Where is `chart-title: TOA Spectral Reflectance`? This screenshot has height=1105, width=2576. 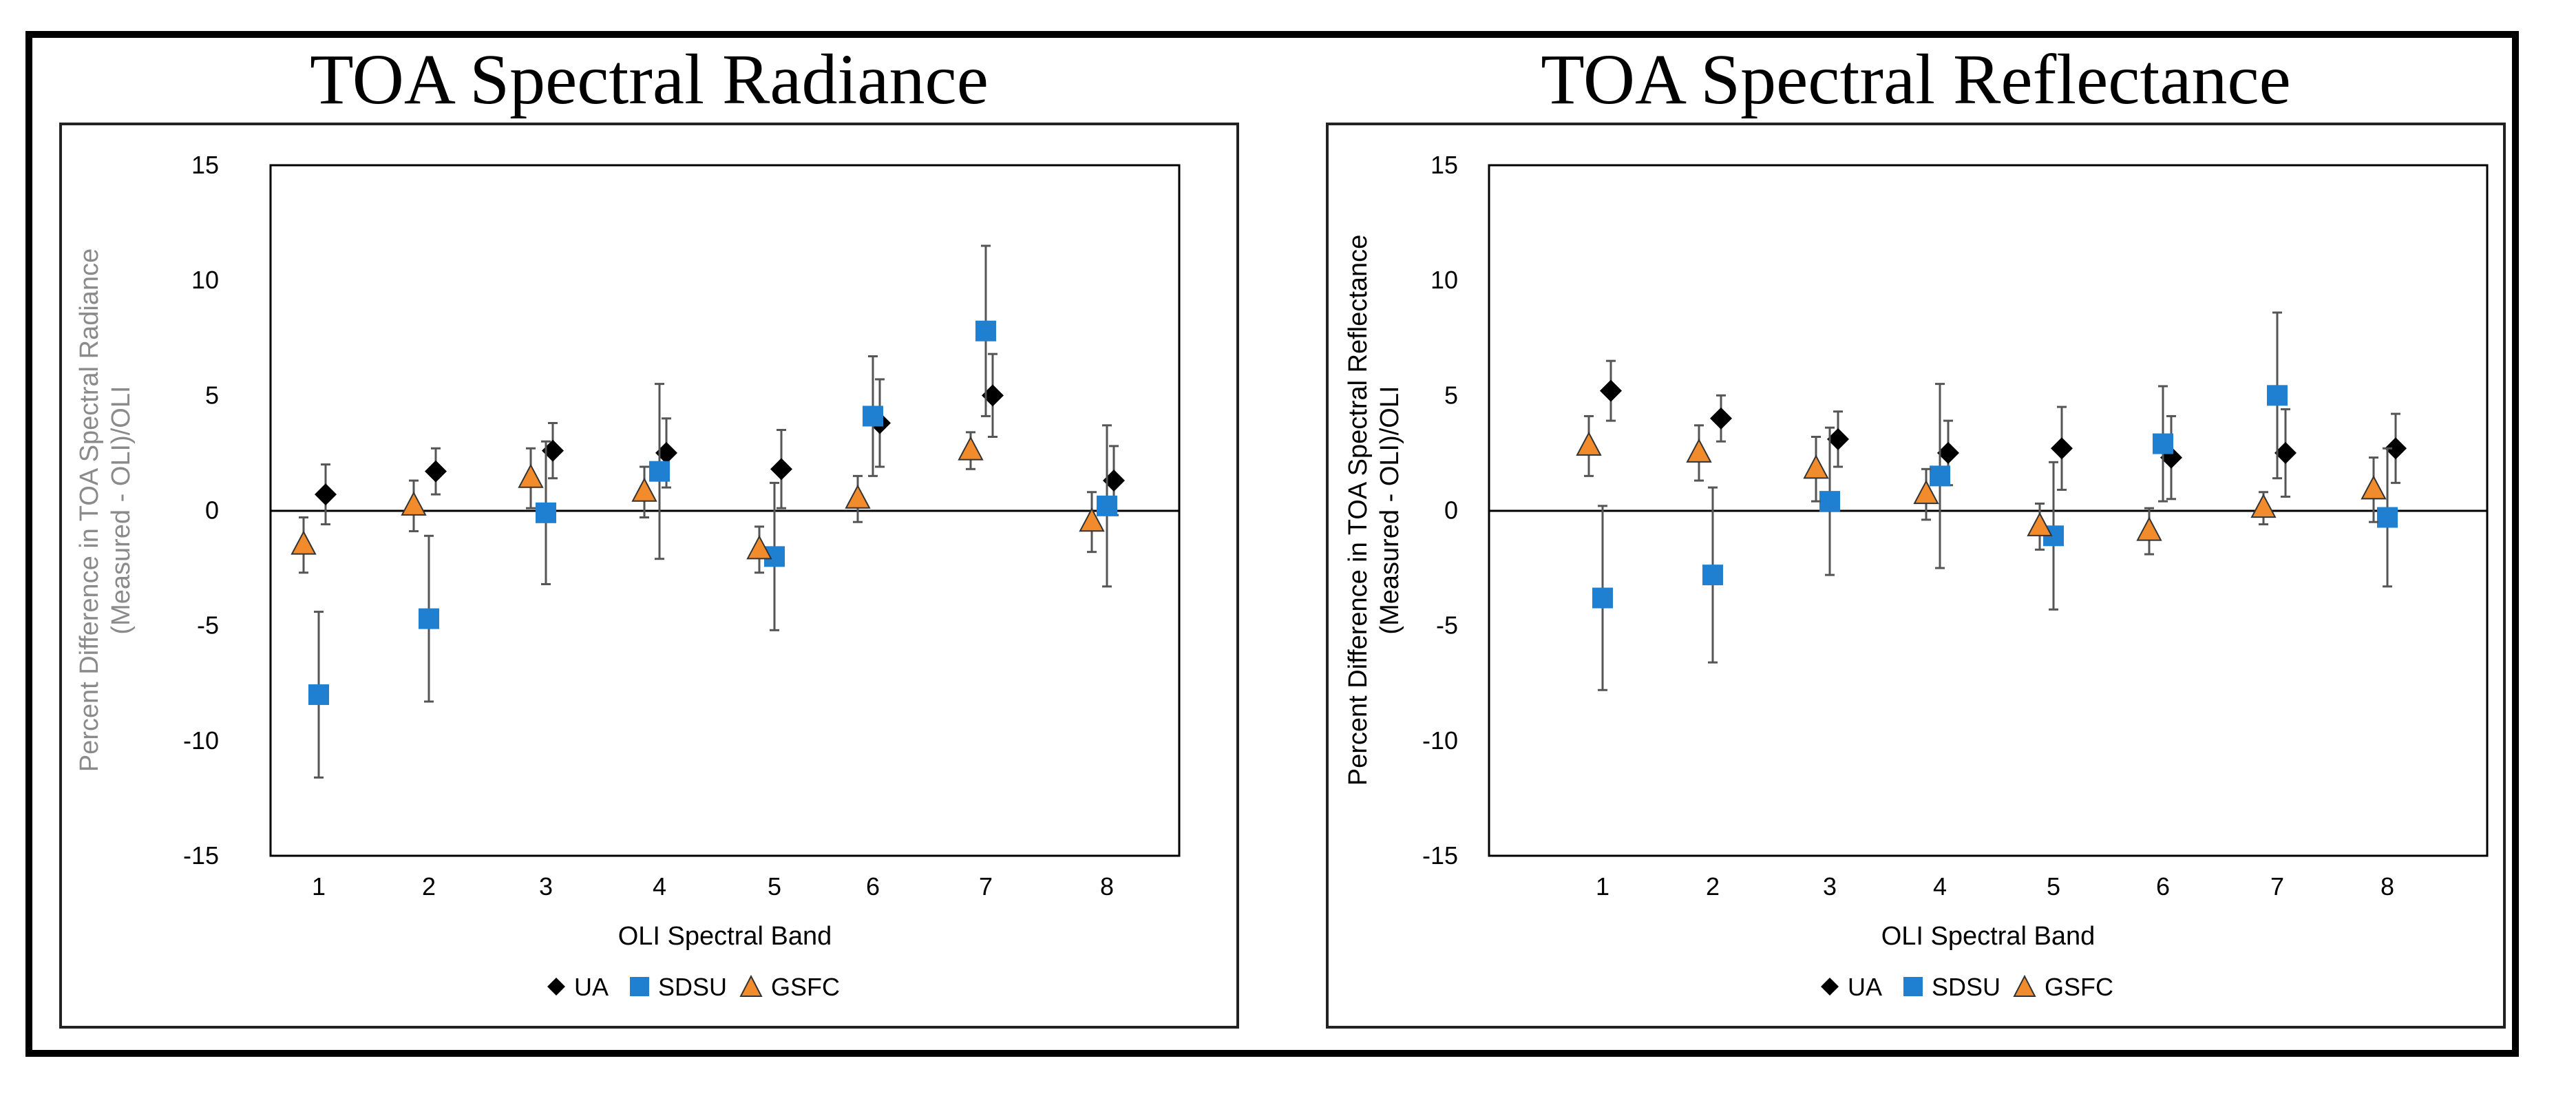
chart-title: TOA Spectral Reflectance is located at coordinates (1916, 79).